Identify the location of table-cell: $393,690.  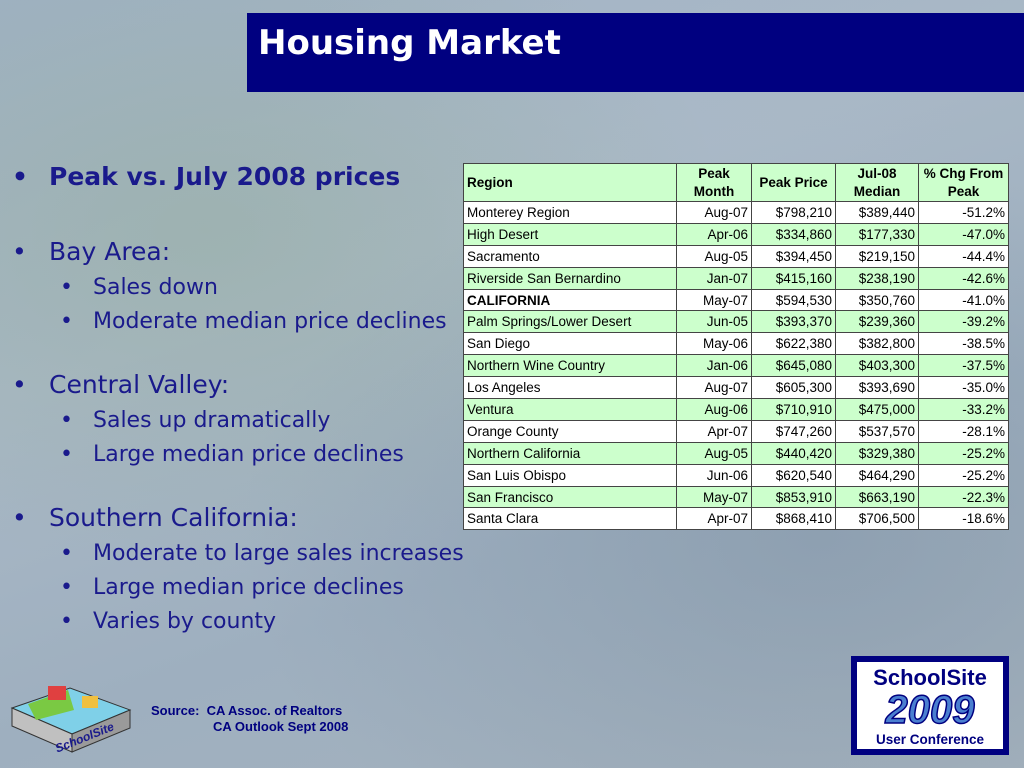
(877, 388).